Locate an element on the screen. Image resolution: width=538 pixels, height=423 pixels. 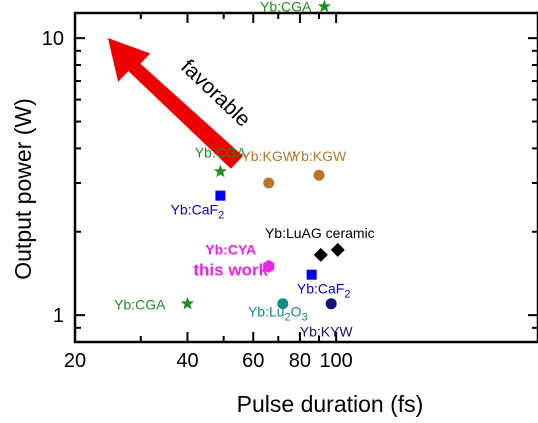
x-tick-label: 40 is located at coordinates (187, 361).